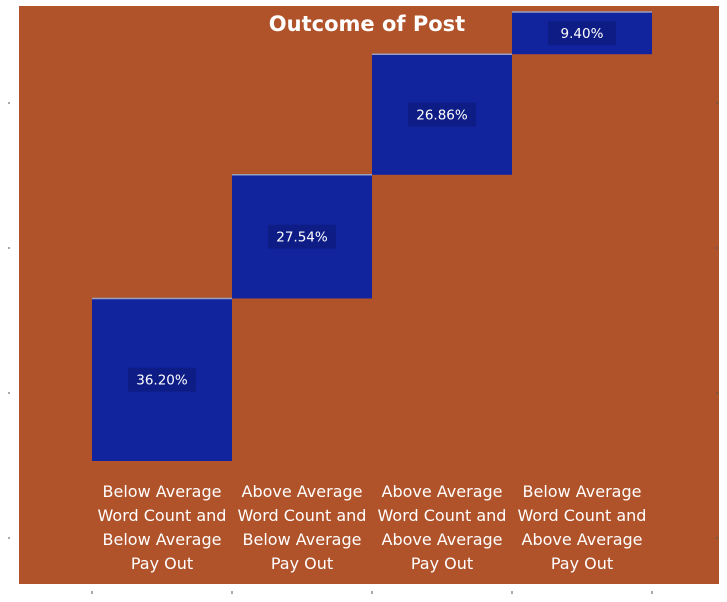 The image size is (727, 602). I want to click on data-label-1: 36.20%, so click(162, 381).